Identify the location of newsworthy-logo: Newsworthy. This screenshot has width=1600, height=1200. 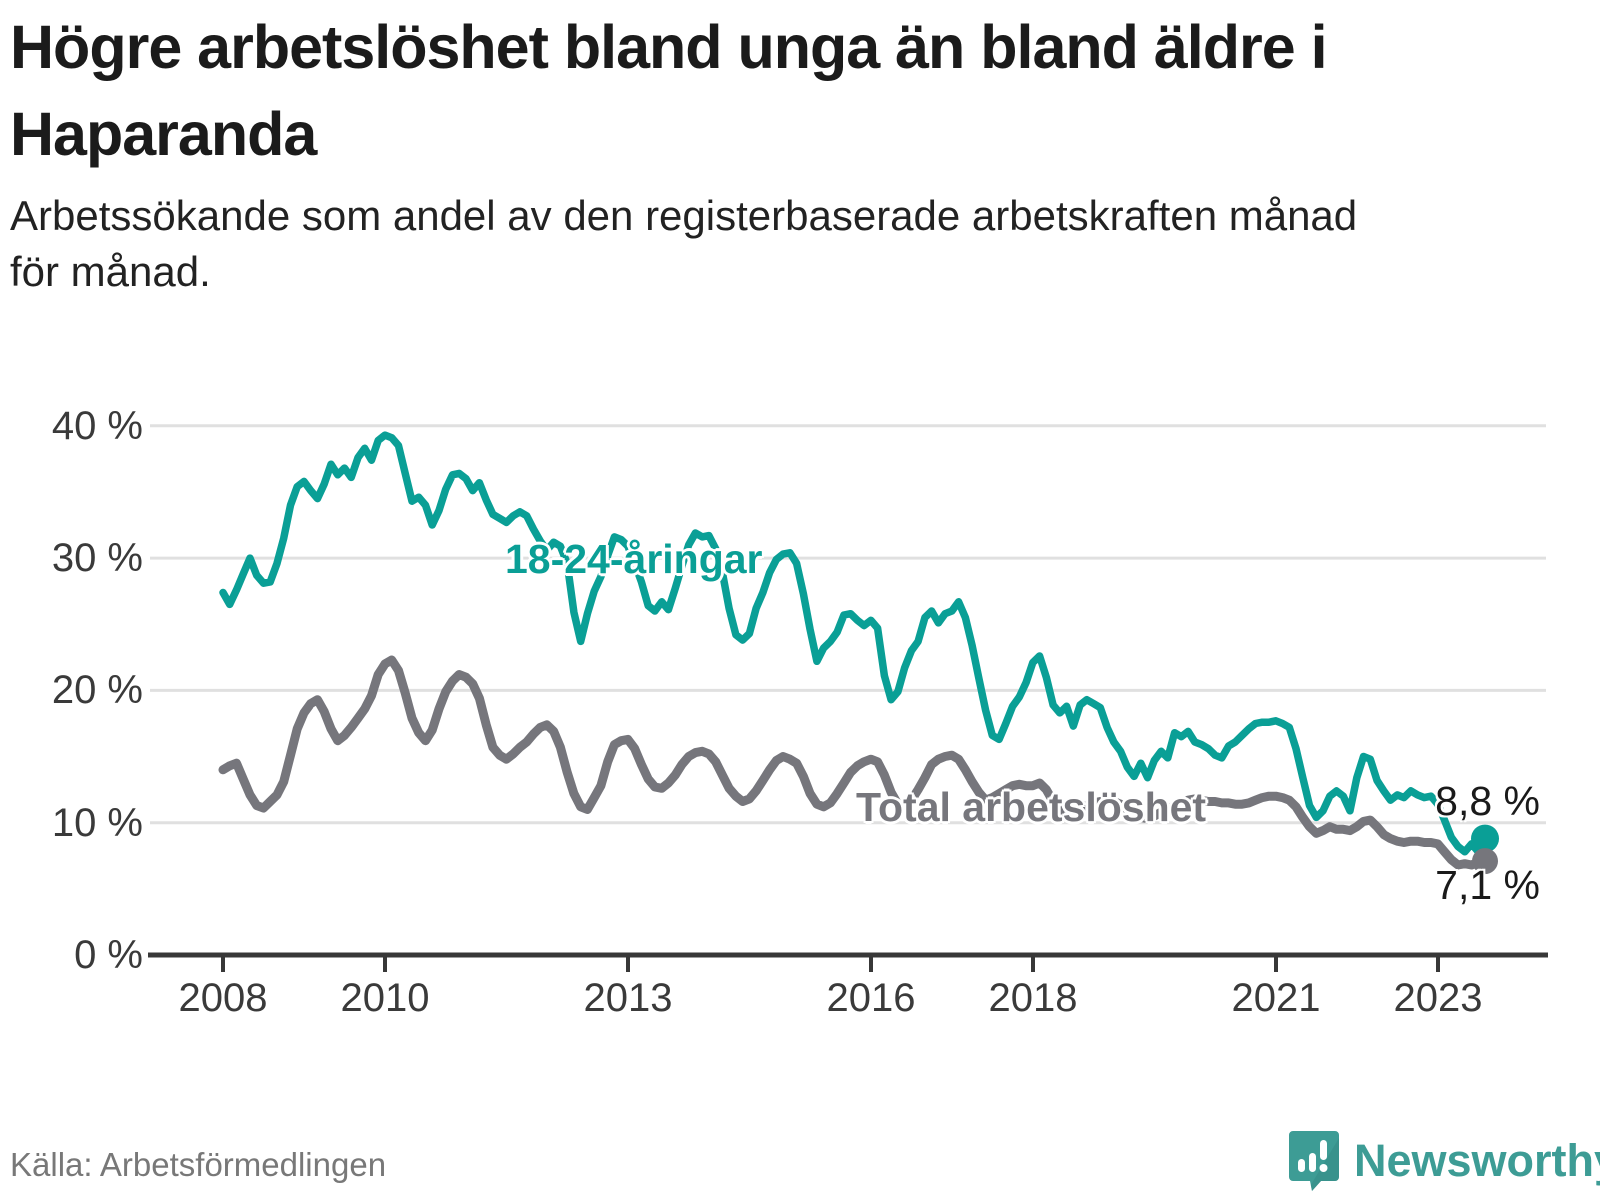
(1444, 1161).